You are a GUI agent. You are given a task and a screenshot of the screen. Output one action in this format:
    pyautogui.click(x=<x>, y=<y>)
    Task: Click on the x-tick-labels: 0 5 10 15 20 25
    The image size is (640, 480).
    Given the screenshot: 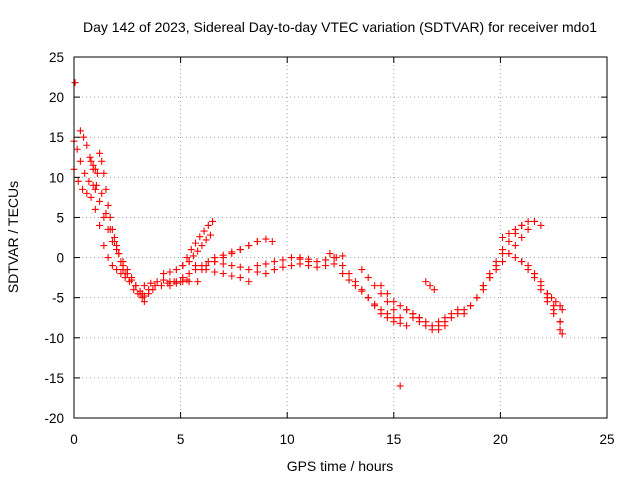 What is the action you would take?
    pyautogui.click(x=342, y=439)
    